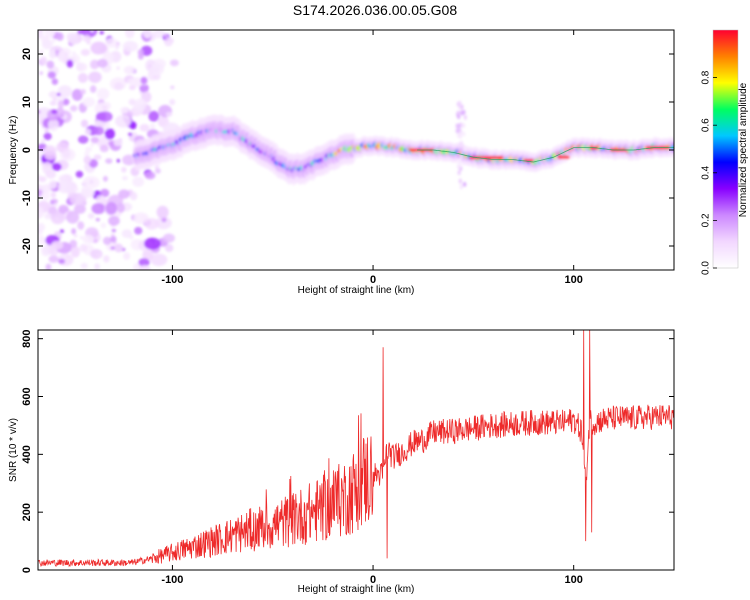 This screenshot has width=750, height=600. What do you see at coordinates (27, 512) in the screenshot?
I see `snr-y-tick-label: 200` at bounding box center [27, 512].